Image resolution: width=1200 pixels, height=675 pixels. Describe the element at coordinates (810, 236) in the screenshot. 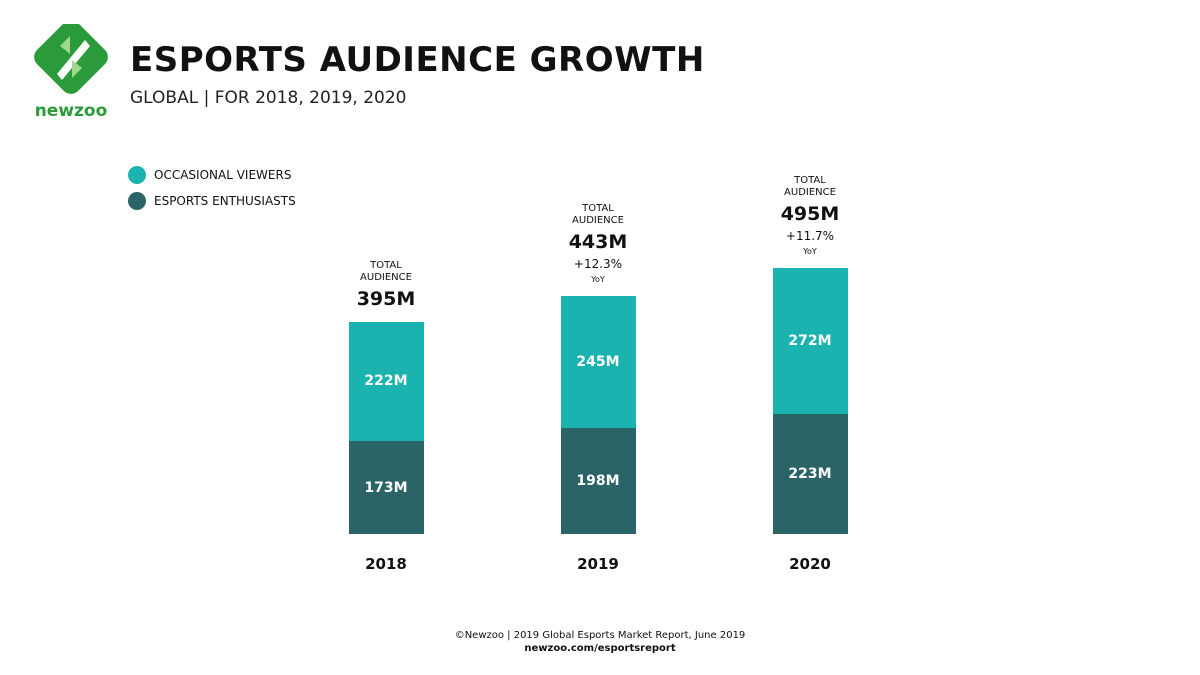

I see `growth-label: +11.7%` at that location.